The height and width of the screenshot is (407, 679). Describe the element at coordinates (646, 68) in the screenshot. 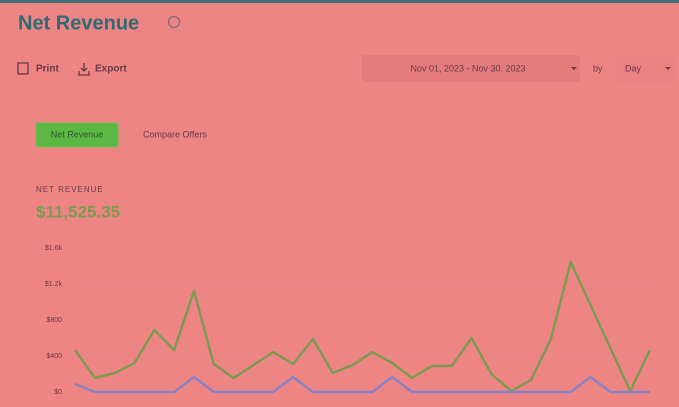

I see `granularity-dropdown` at that location.